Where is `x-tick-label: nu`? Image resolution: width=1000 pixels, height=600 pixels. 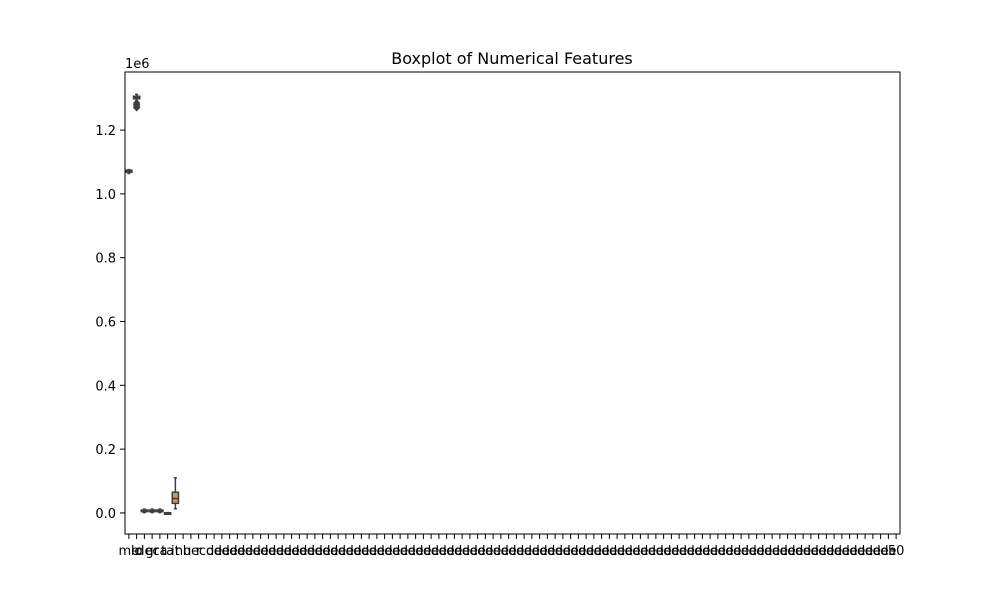 x-tick-label: nu is located at coordinates (183, 551).